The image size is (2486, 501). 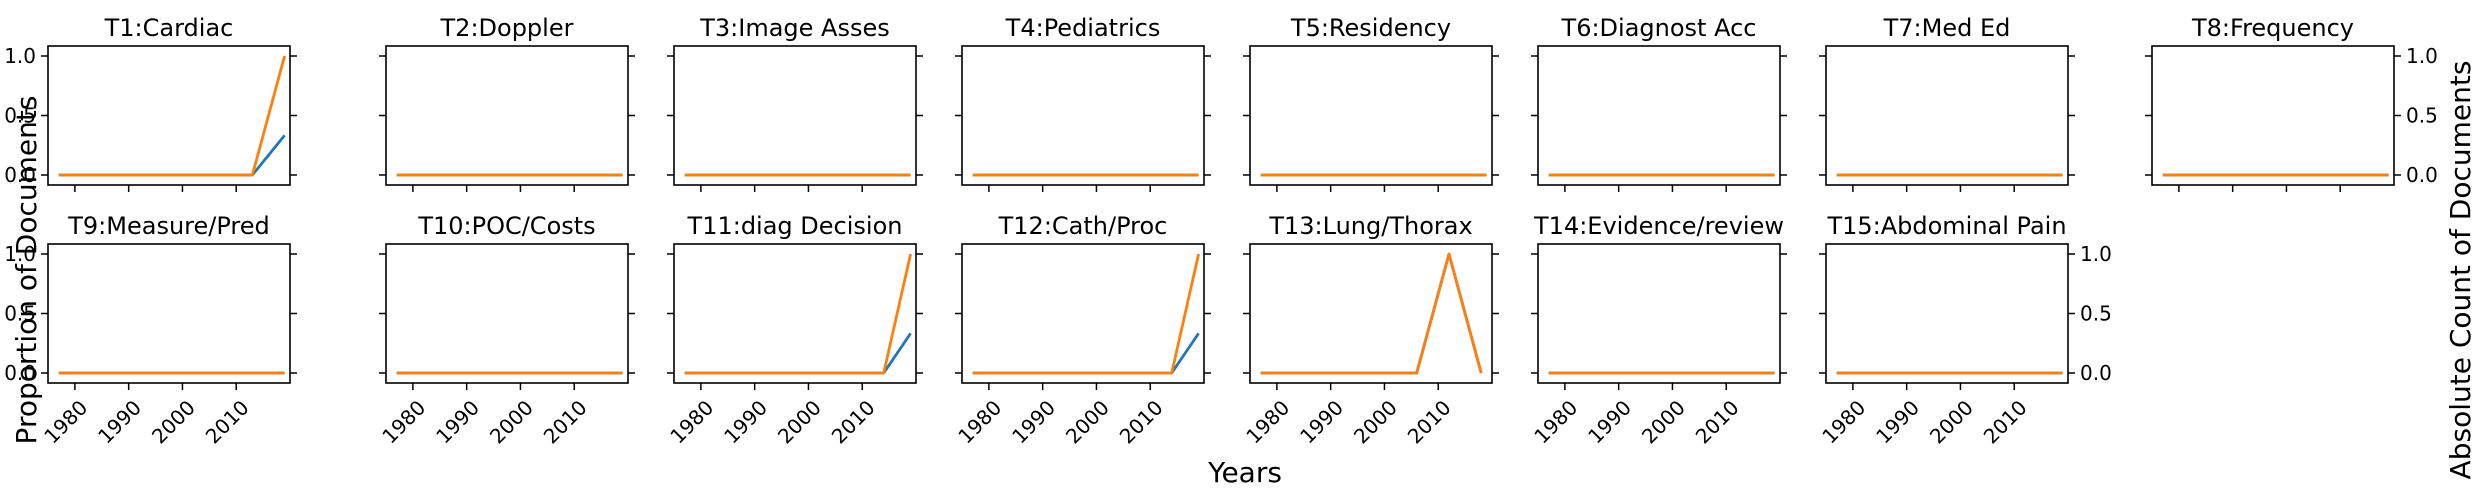 What do you see at coordinates (798, 314) in the screenshot?
I see `panel-11-count-line` at bounding box center [798, 314].